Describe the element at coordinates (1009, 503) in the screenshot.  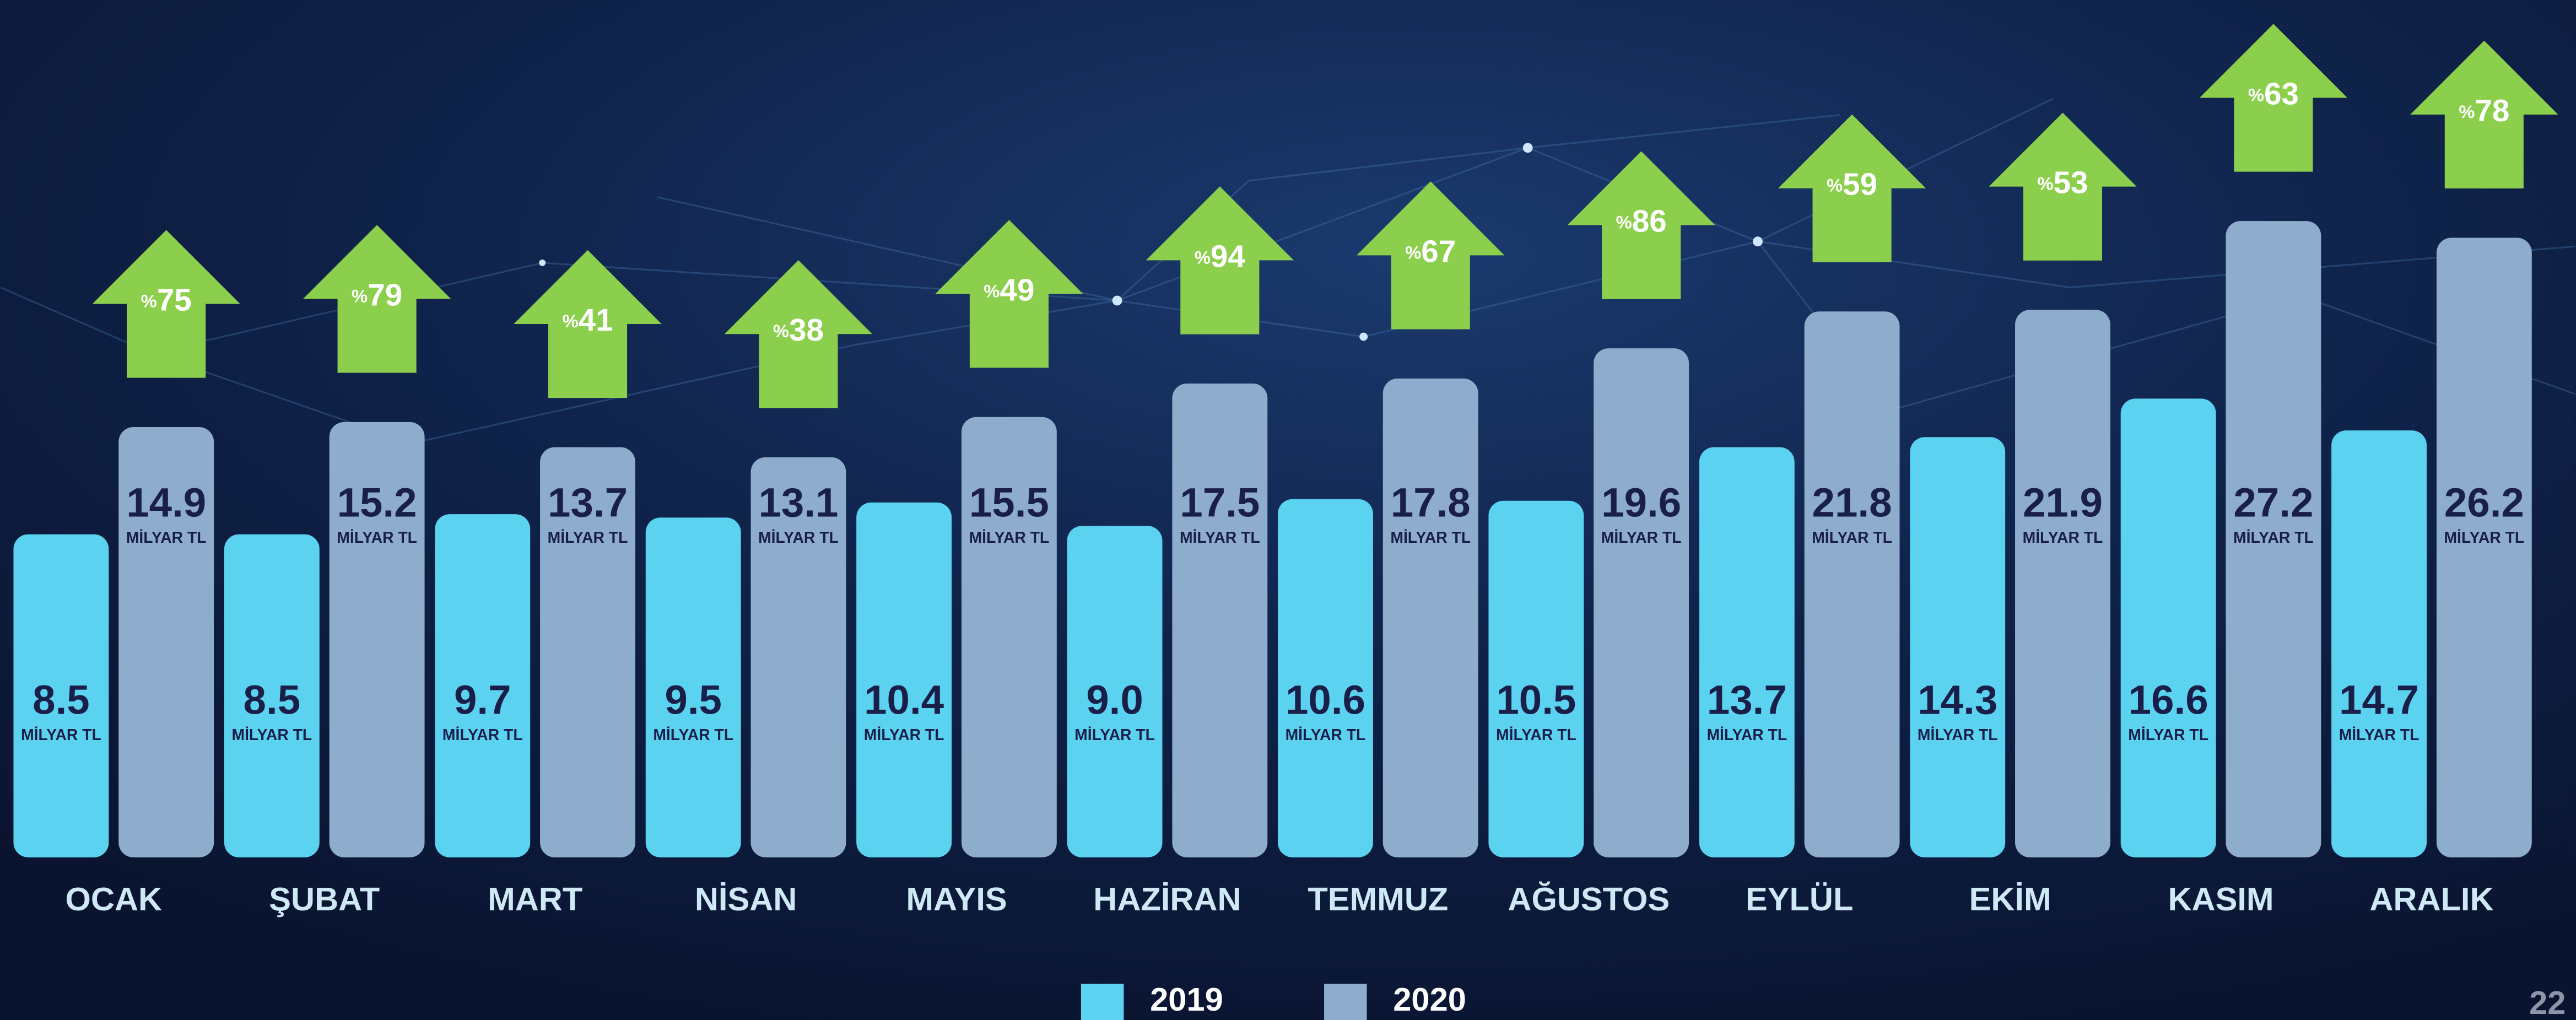
I see `value-label: 15.5` at that location.